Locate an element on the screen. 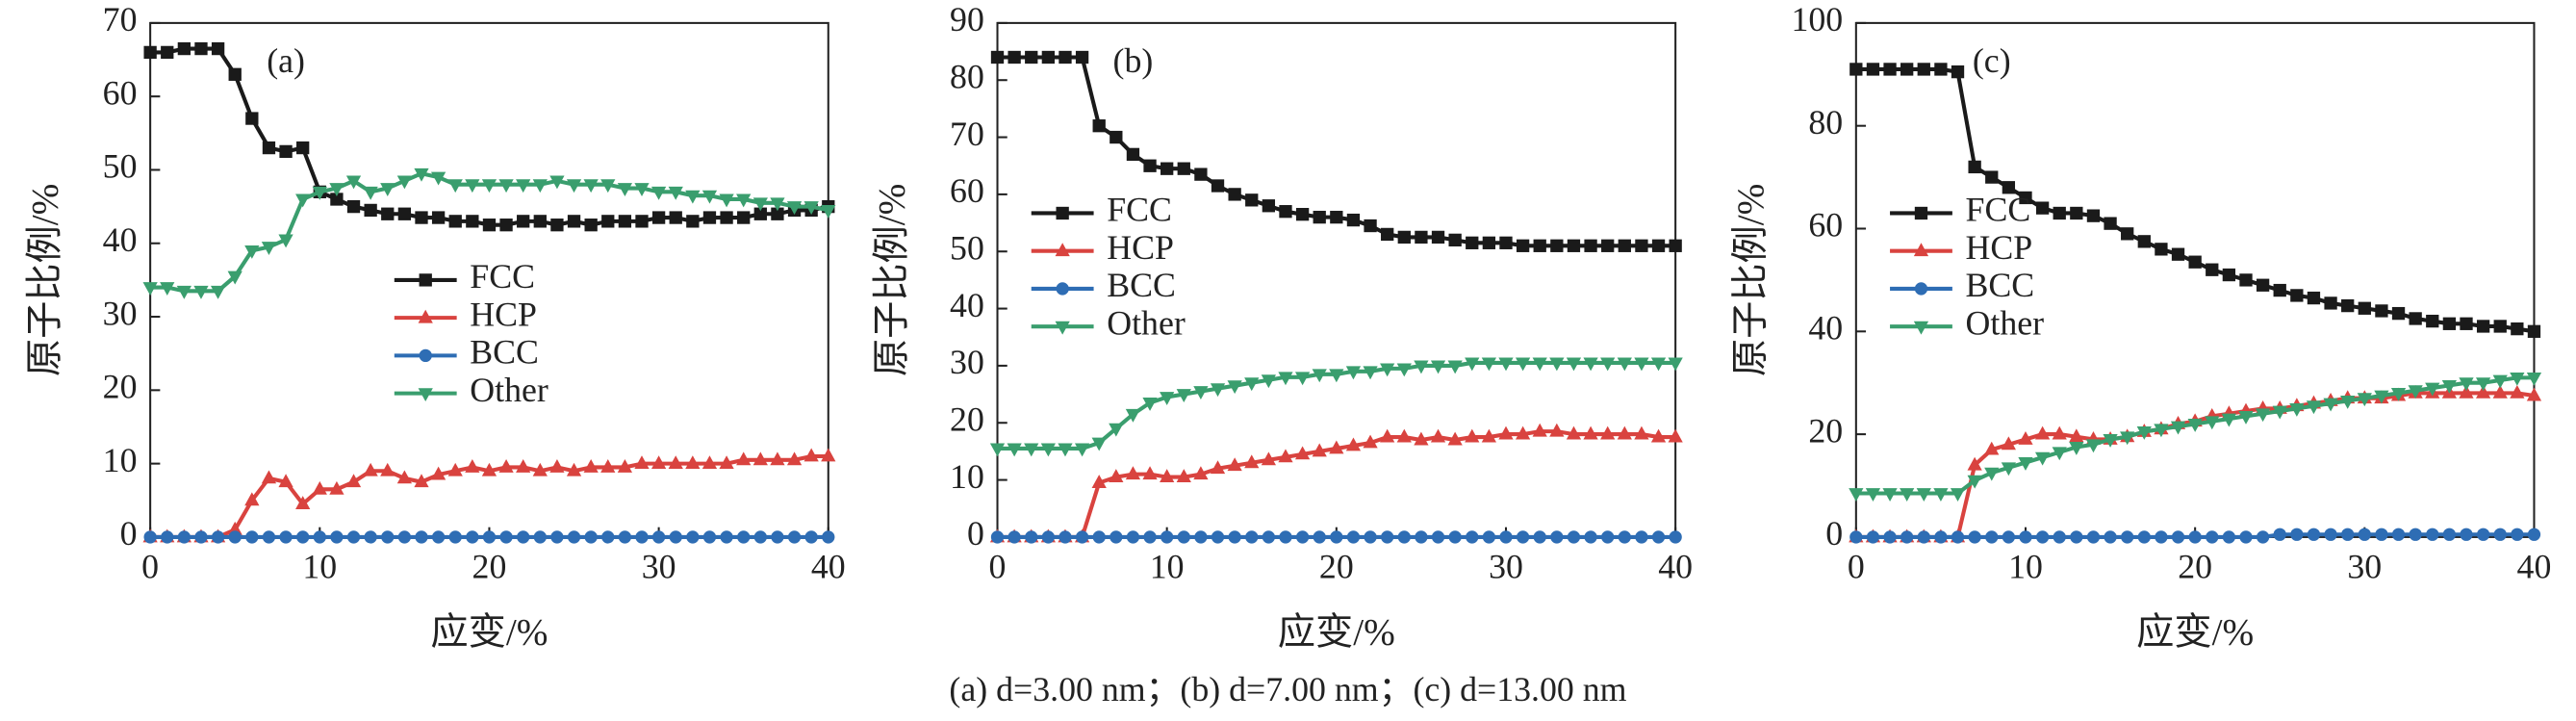 This screenshot has height=721, width=2576. y-tick-label: 40 is located at coordinates (967, 305).